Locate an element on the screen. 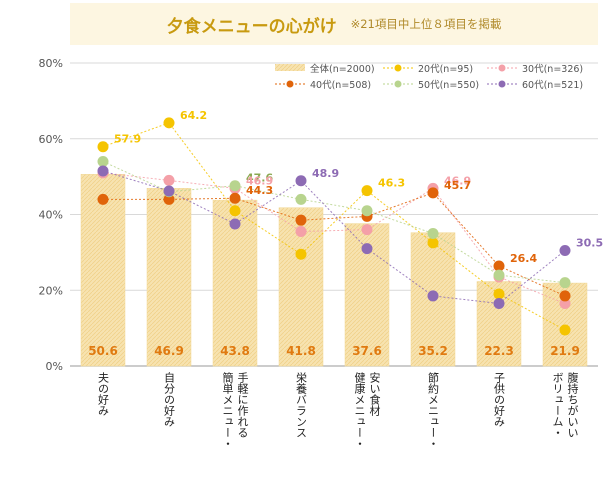 This screenshot has width=608, height=477. x-category-label: 節約メニュー・ is located at coordinates (433, 410).